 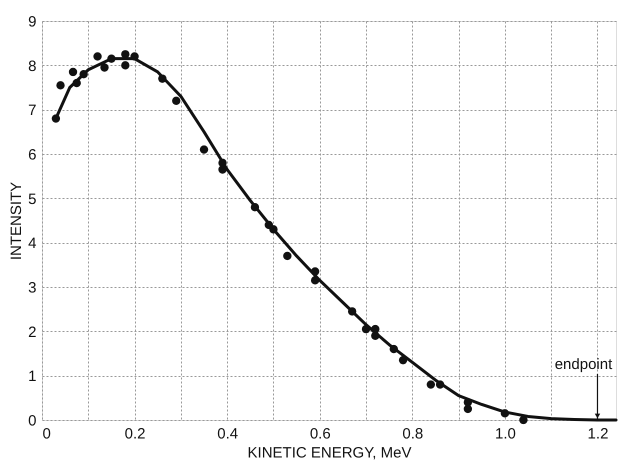 I want to click on y-tick-label: 5, so click(x=32, y=199).